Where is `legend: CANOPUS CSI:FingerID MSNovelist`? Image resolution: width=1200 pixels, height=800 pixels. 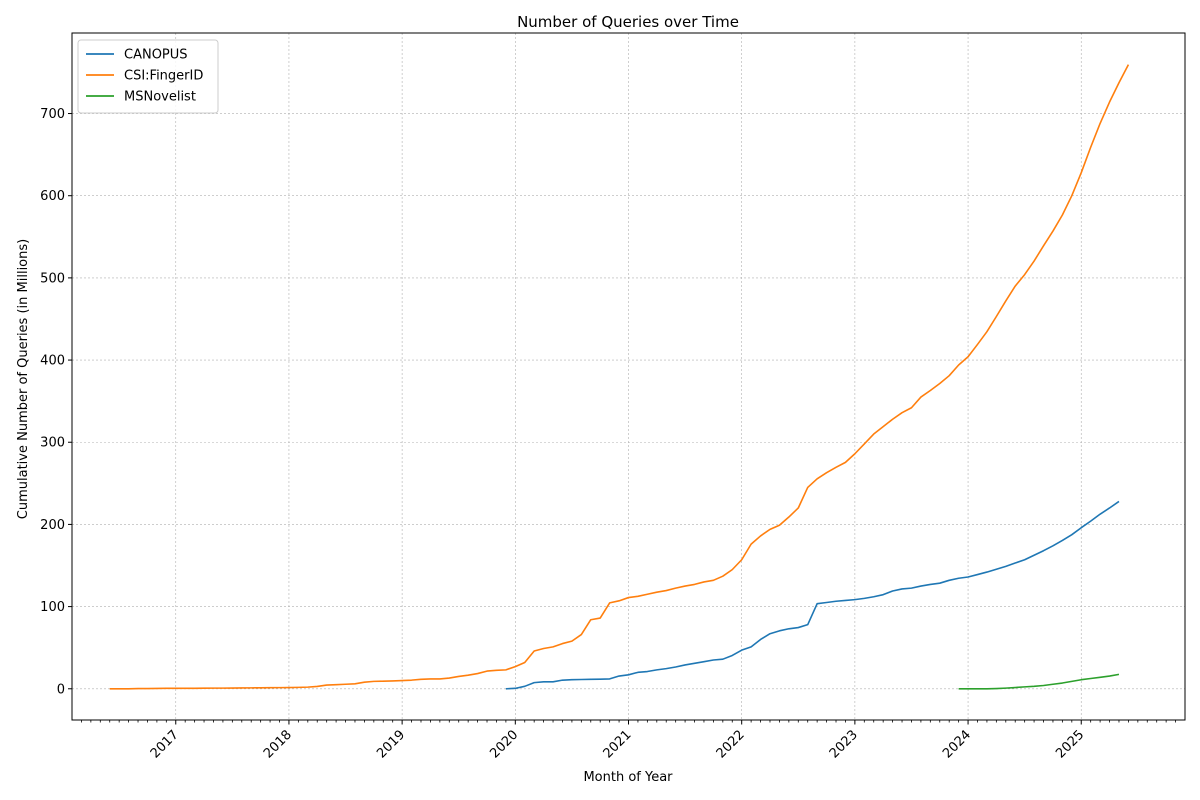 legend: CANOPUS CSI:FingerID MSNovelist is located at coordinates (148, 76).